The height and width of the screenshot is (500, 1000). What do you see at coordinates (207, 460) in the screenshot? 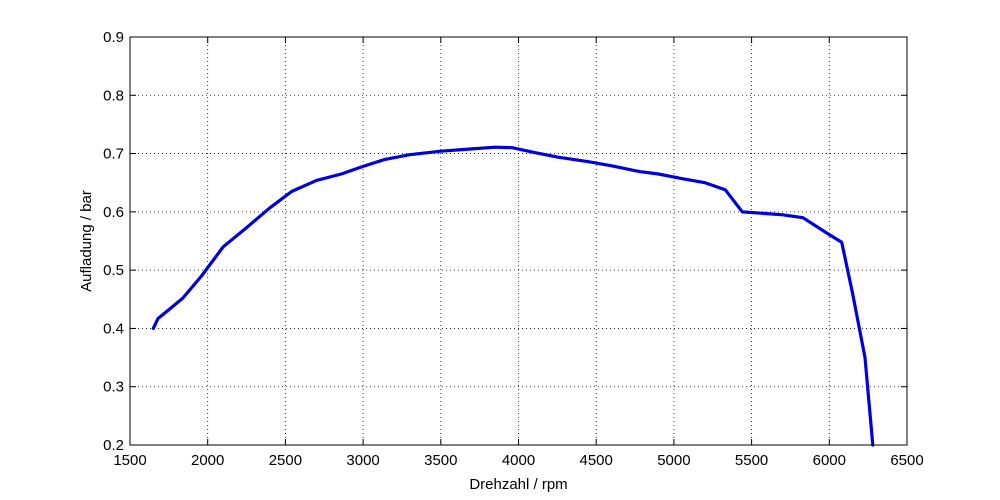
I see `x-tick-label: 2000` at bounding box center [207, 460].